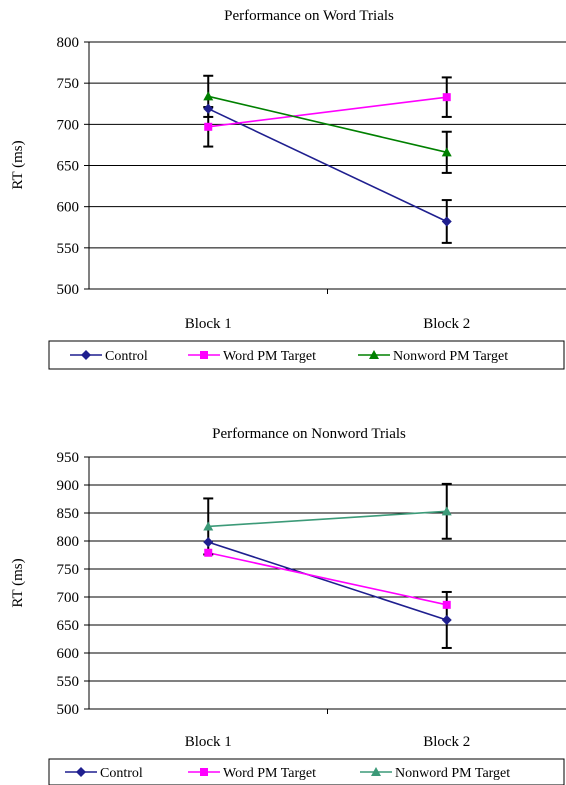 This screenshot has height=785, width=566. I want to click on y-tick-label: 950, so click(68, 458).